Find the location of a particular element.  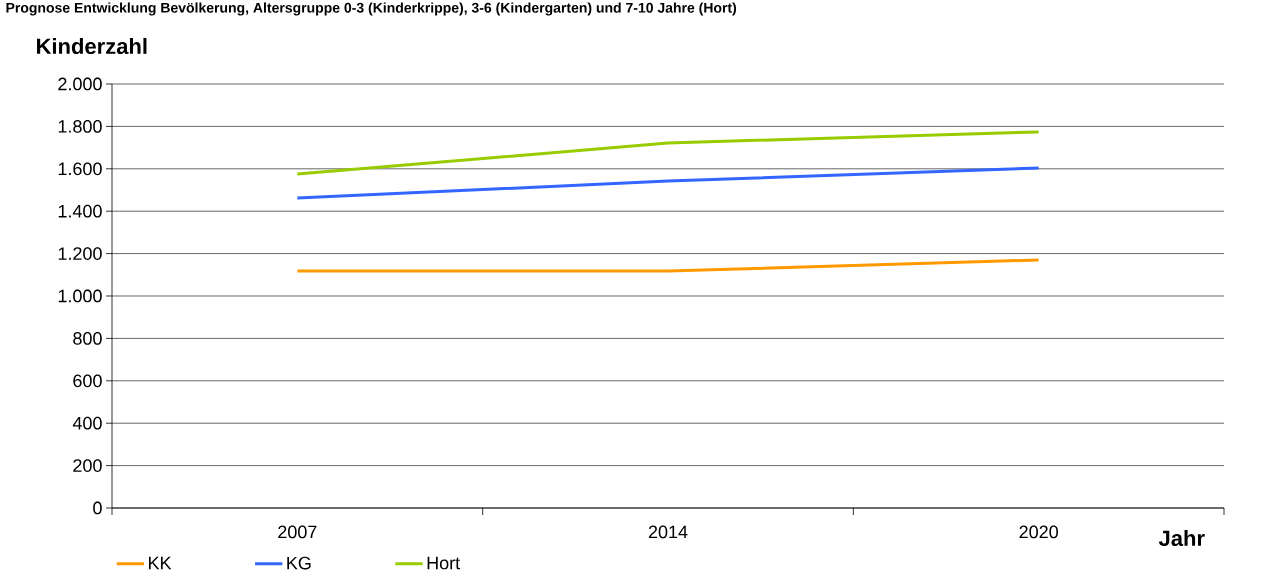

chart-title: Prognose Entwicklung Bevölkerung, Altersgruppe 0-3 (Kinderkrippe), 3-6 (Kindergarten) und 7-10 Jahre (Hort) is located at coordinates (371, 9).